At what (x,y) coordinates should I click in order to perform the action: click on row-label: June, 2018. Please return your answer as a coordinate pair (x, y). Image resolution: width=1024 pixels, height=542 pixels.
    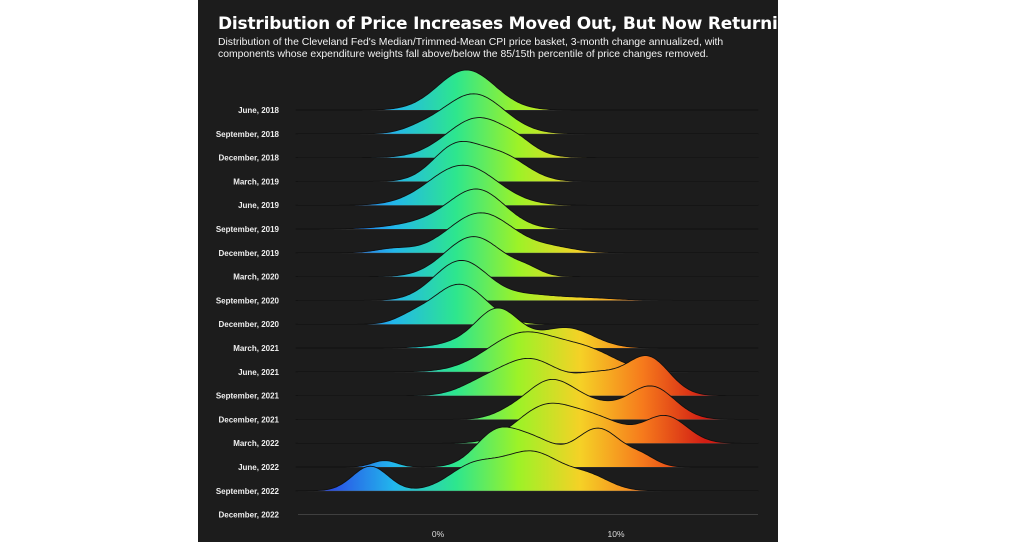
    Looking at the image, I should click on (258, 110).